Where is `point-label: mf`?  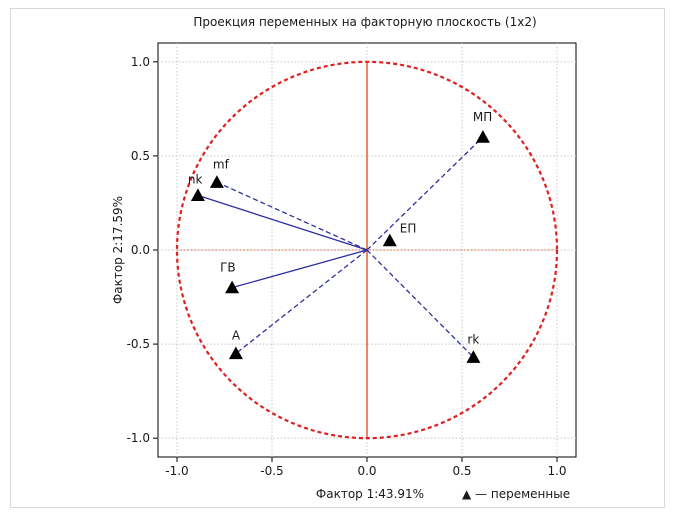 point-label: mf is located at coordinates (221, 164).